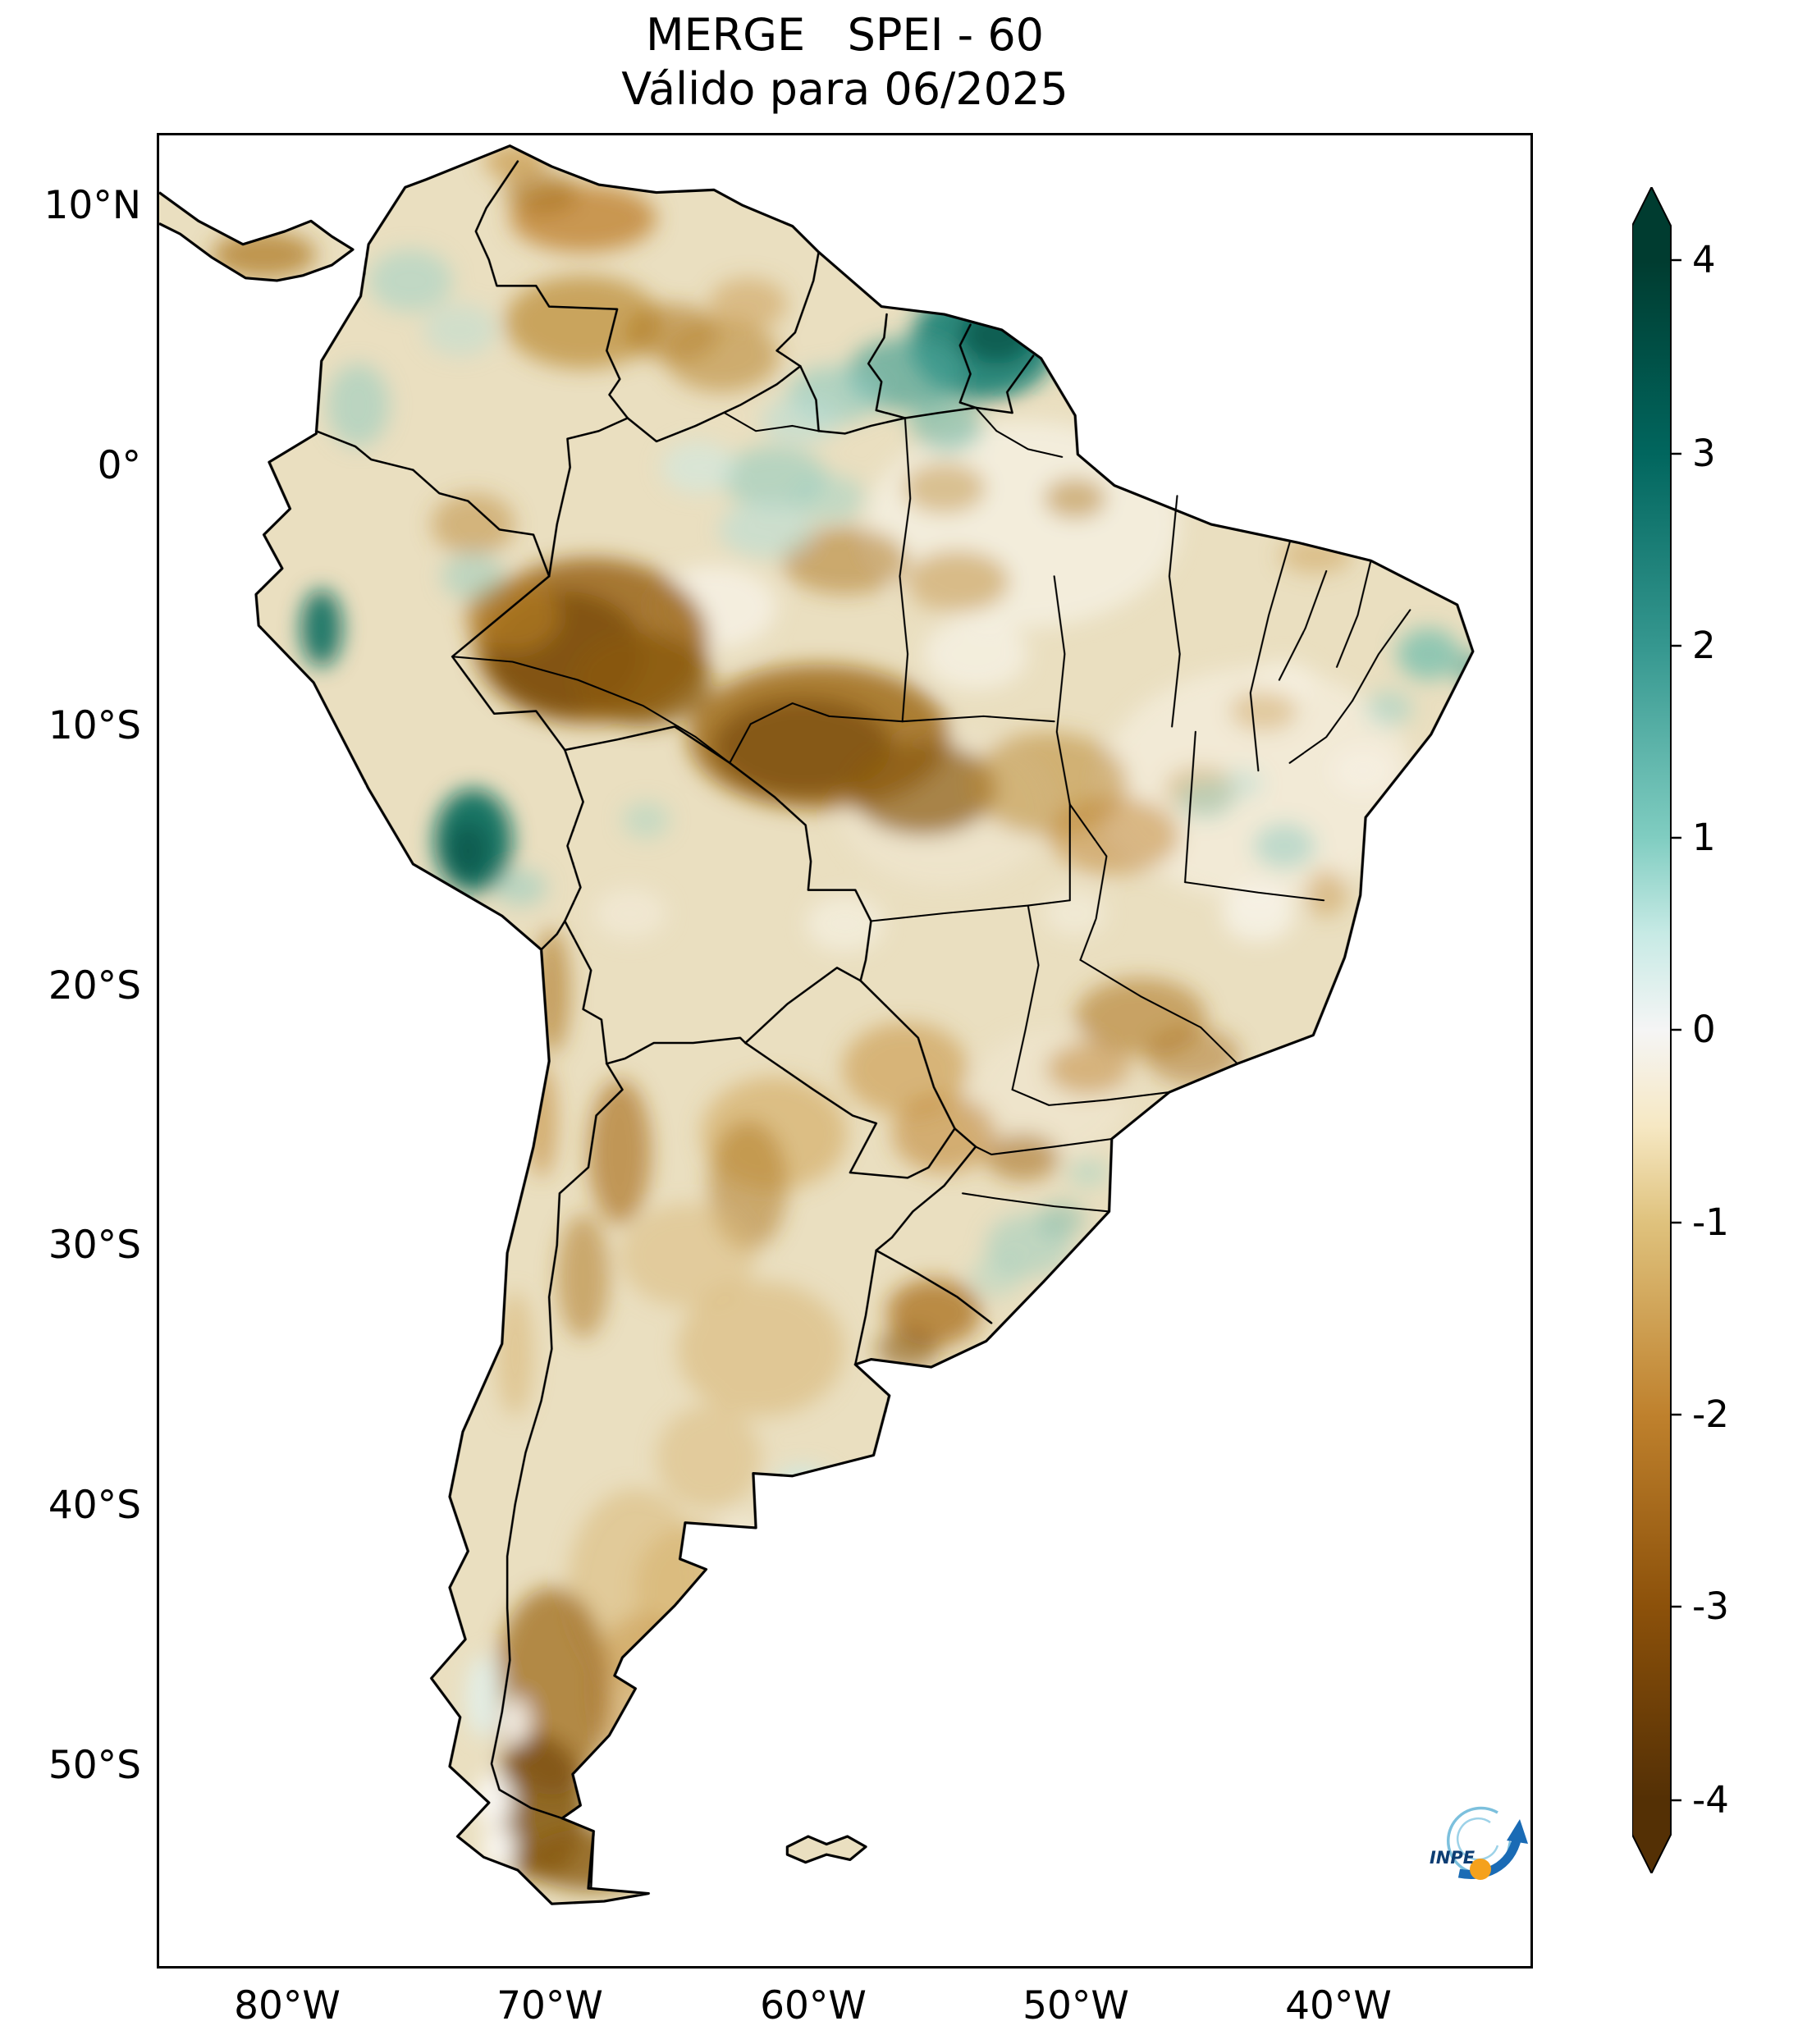 The image size is (1798, 2044). What do you see at coordinates (1517, 1831) in the screenshot?
I see `logo-arrowhead-icon` at bounding box center [1517, 1831].